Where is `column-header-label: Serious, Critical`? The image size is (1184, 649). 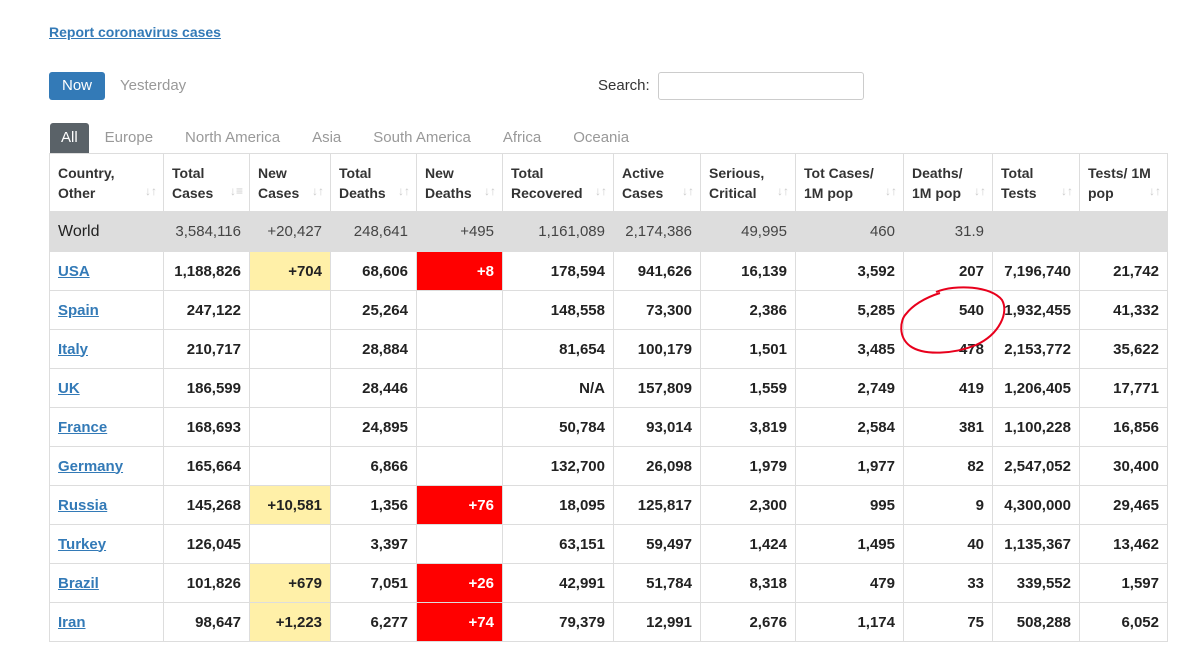
column-header-label: Serious, Critical is located at coordinates (737, 182).